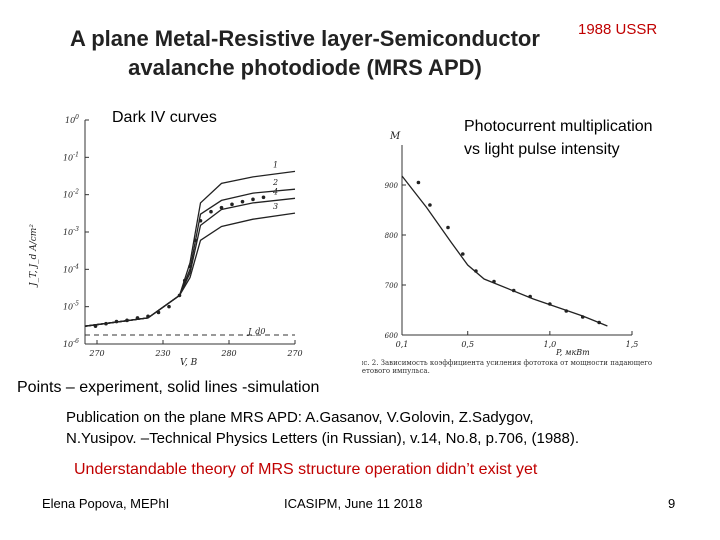 The image size is (720, 540). What do you see at coordinates (34, 256) in the screenshot?
I see `dark-iv-ylabel: J_T, J_d A/cm²` at bounding box center [34, 256].